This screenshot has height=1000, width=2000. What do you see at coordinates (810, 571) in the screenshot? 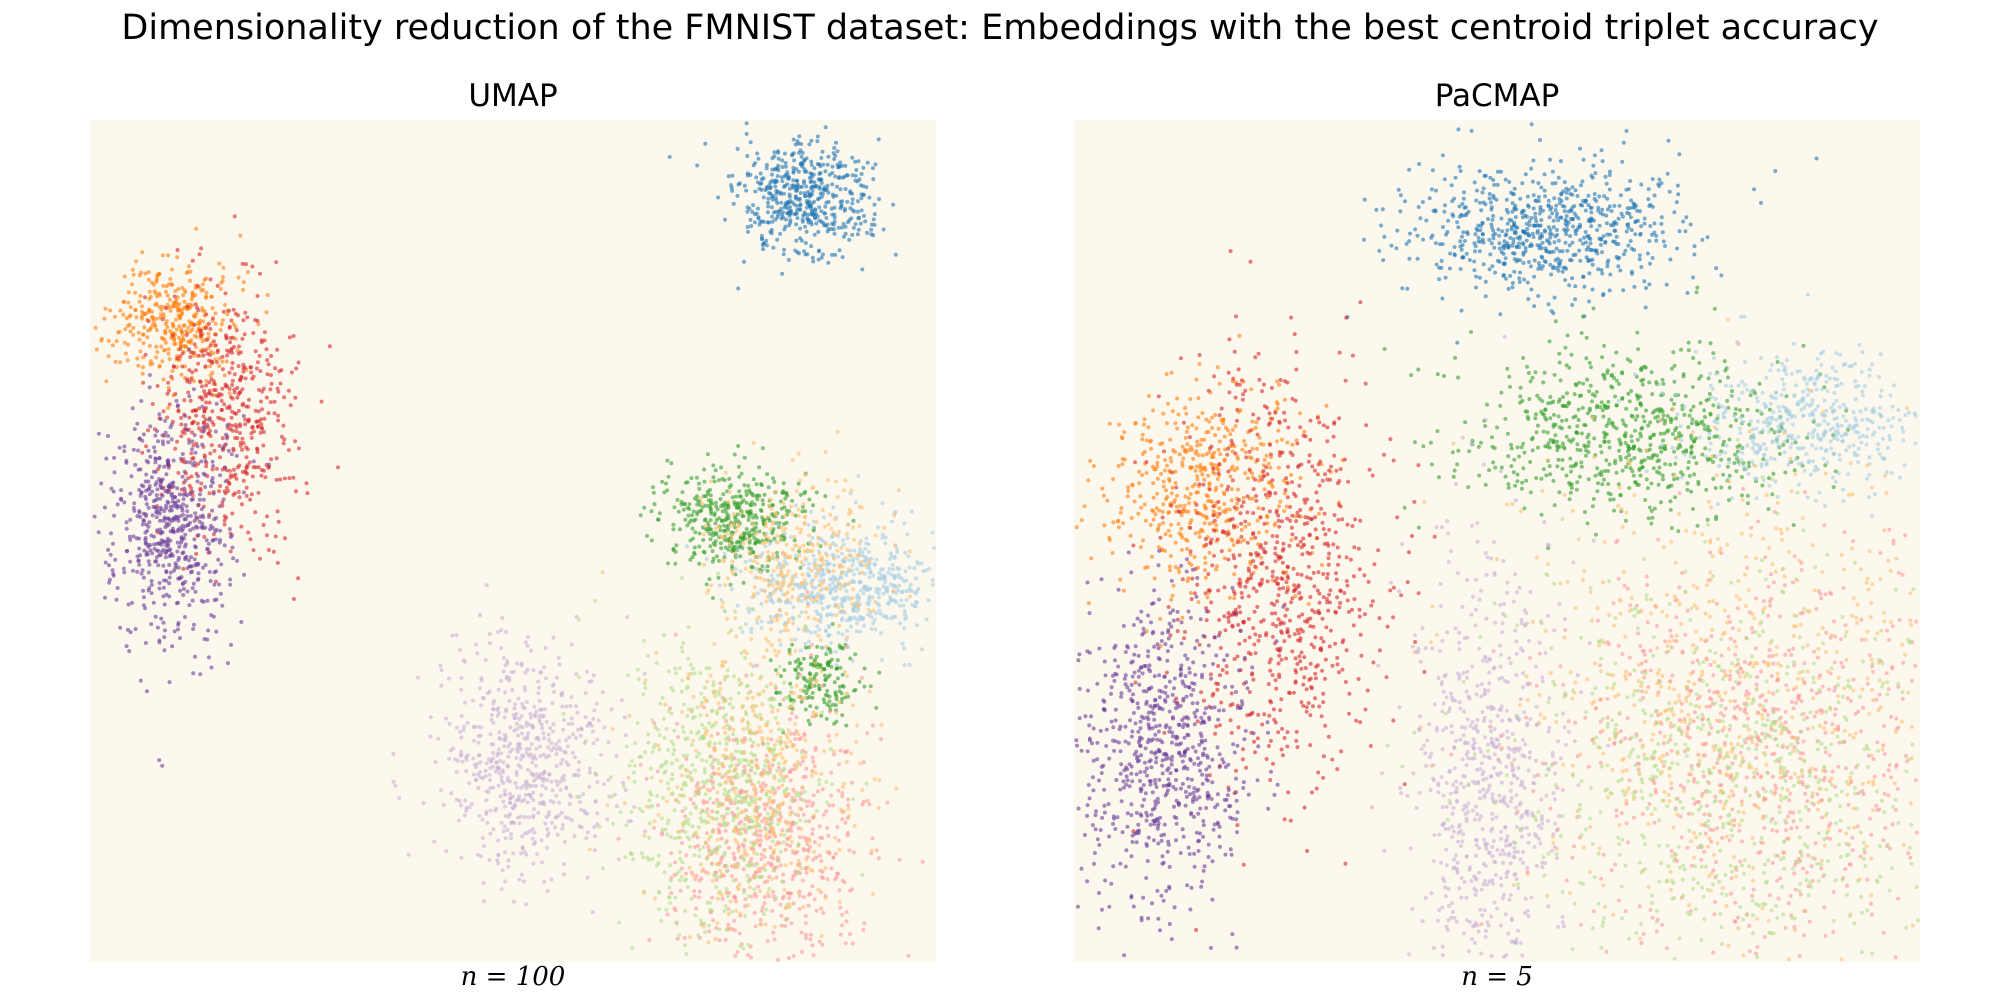
I see `scatter-cluster` at bounding box center [810, 571].